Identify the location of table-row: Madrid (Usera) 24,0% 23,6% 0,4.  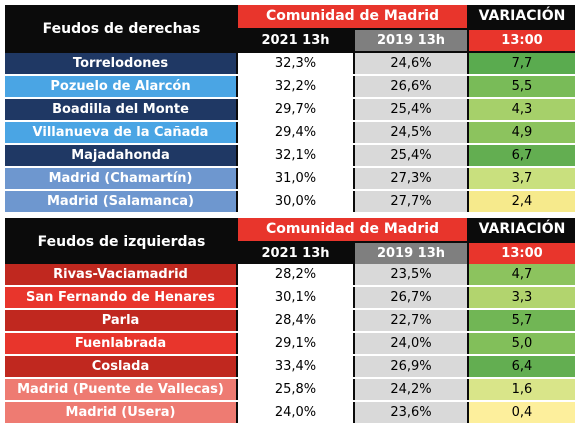
(290, 412).